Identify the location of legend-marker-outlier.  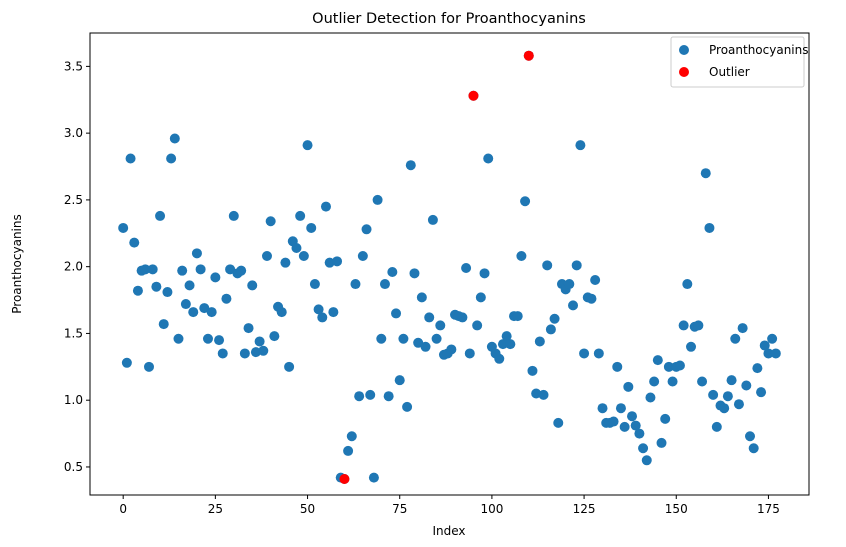
(684, 72).